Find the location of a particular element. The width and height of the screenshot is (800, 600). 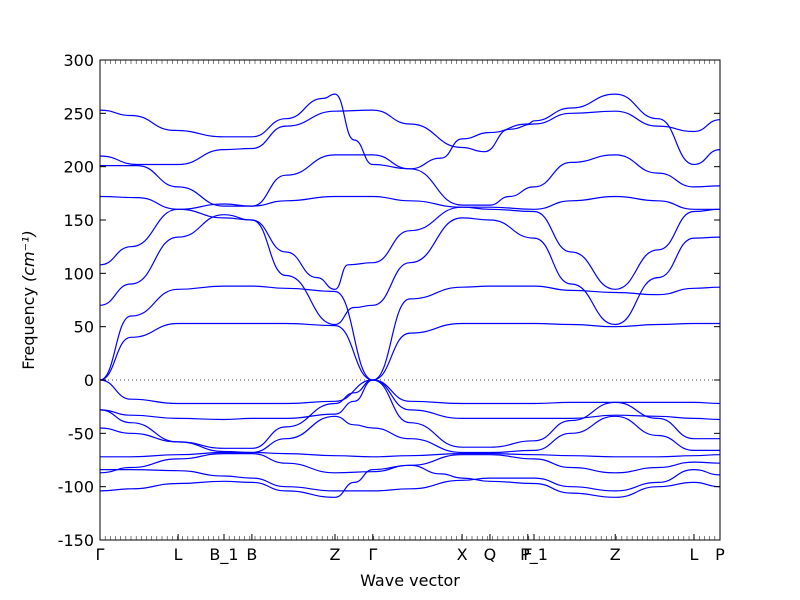

x-tick-label: Q is located at coordinates (490, 554).